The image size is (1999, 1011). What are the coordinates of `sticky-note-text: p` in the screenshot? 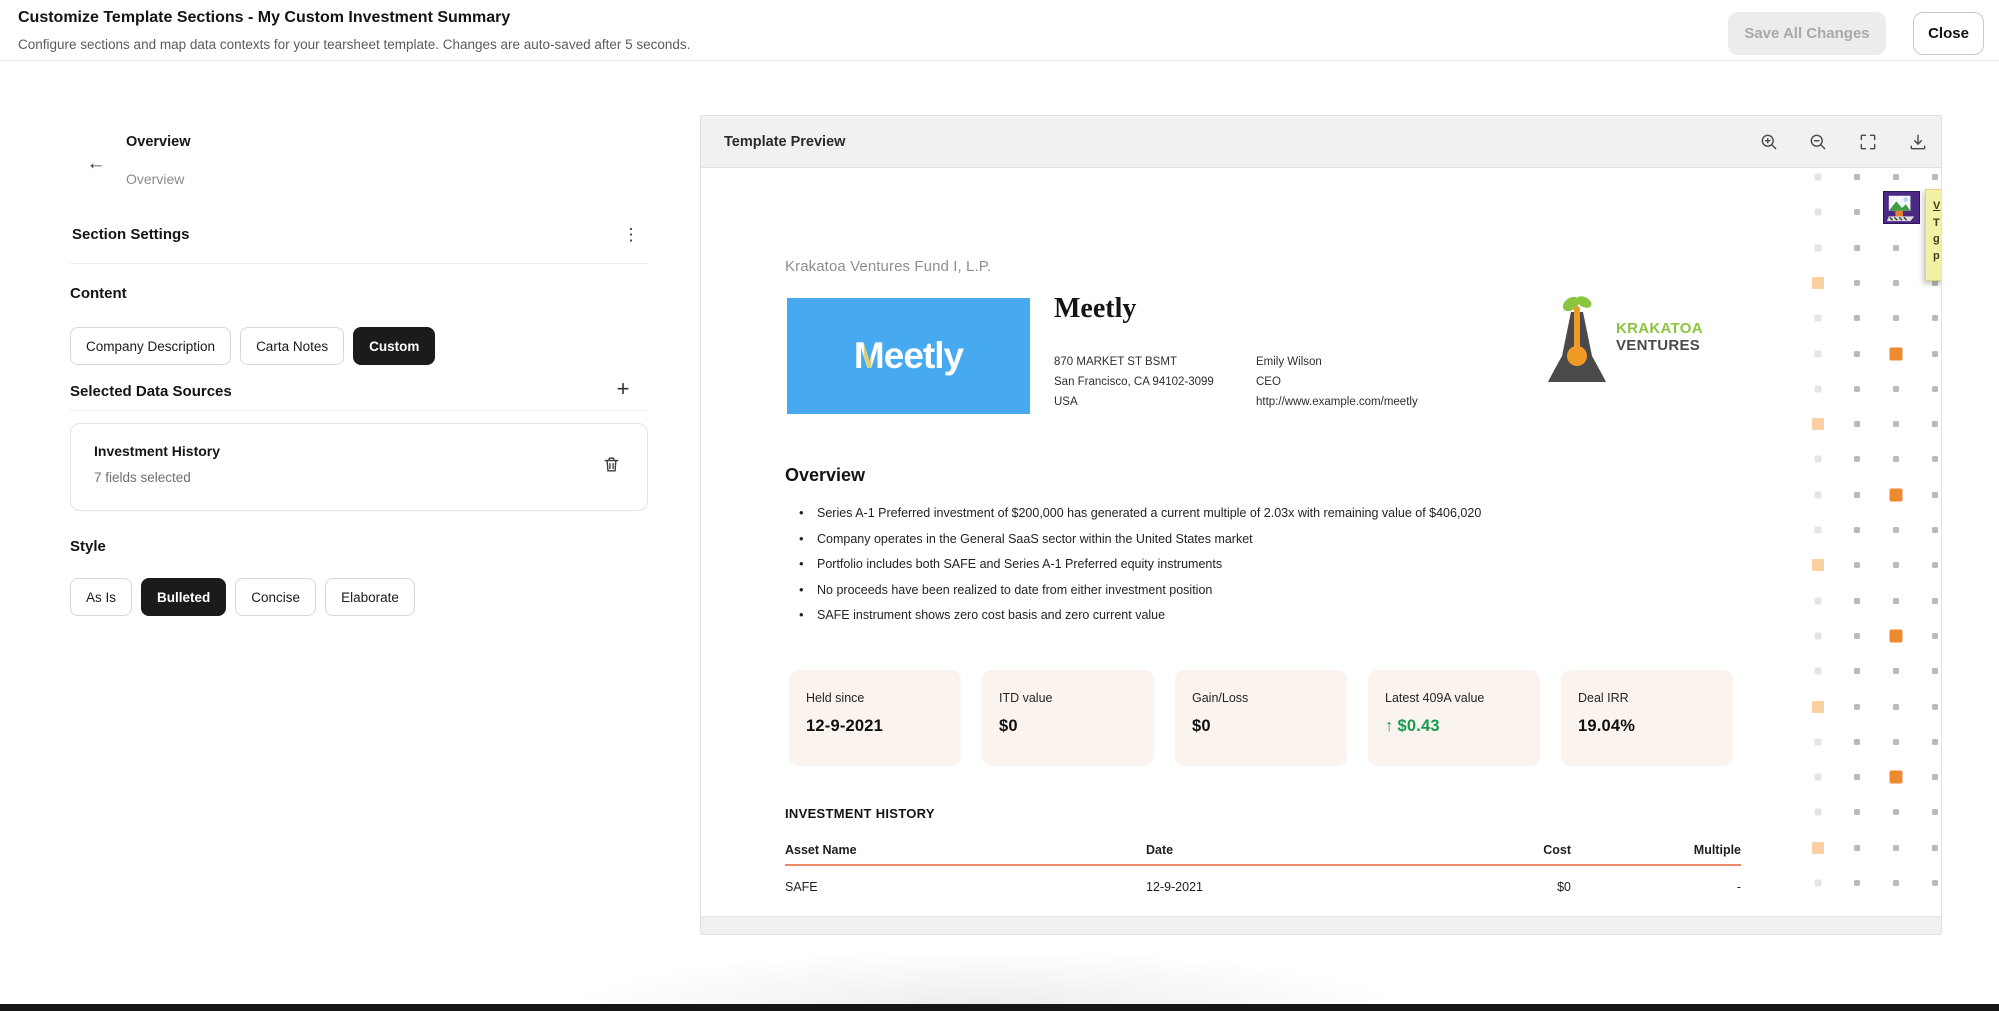 It's located at (1936, 255).